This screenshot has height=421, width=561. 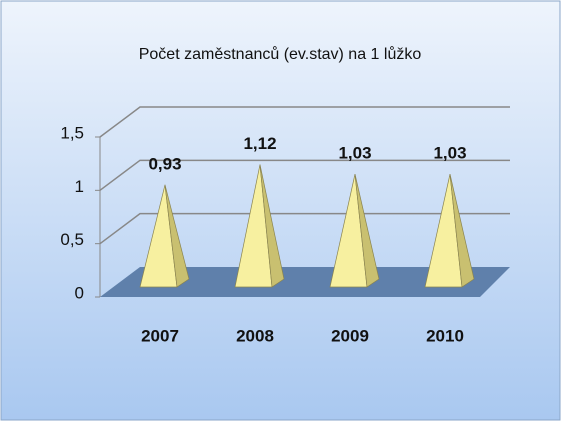 I want to click on x-tick-label: 2008, so click(x=255, y=335).